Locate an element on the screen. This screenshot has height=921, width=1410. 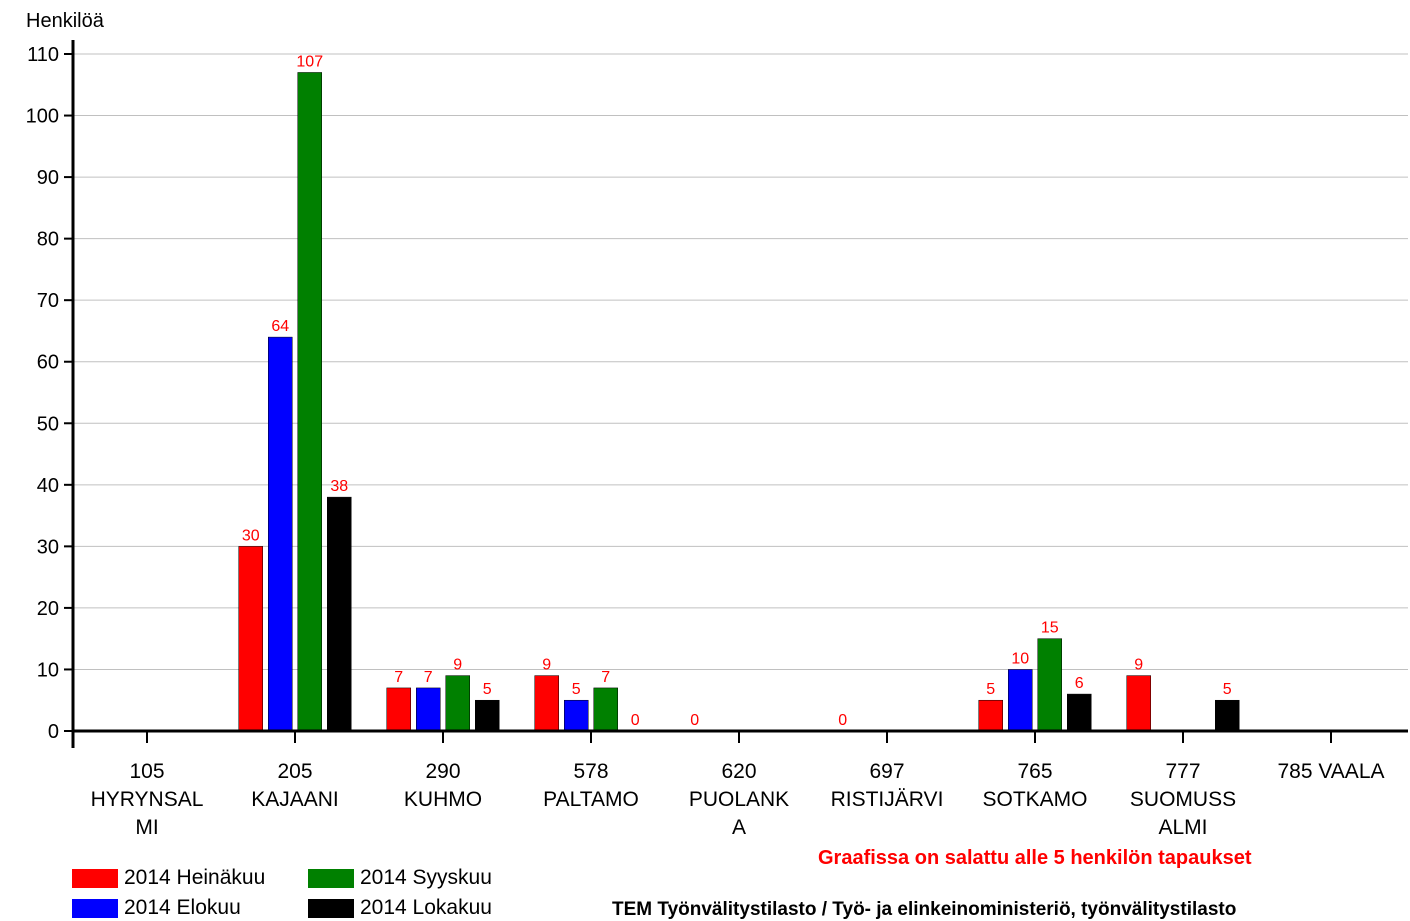
x-tick-label: ALMI is located at coordinates (1182, 827).